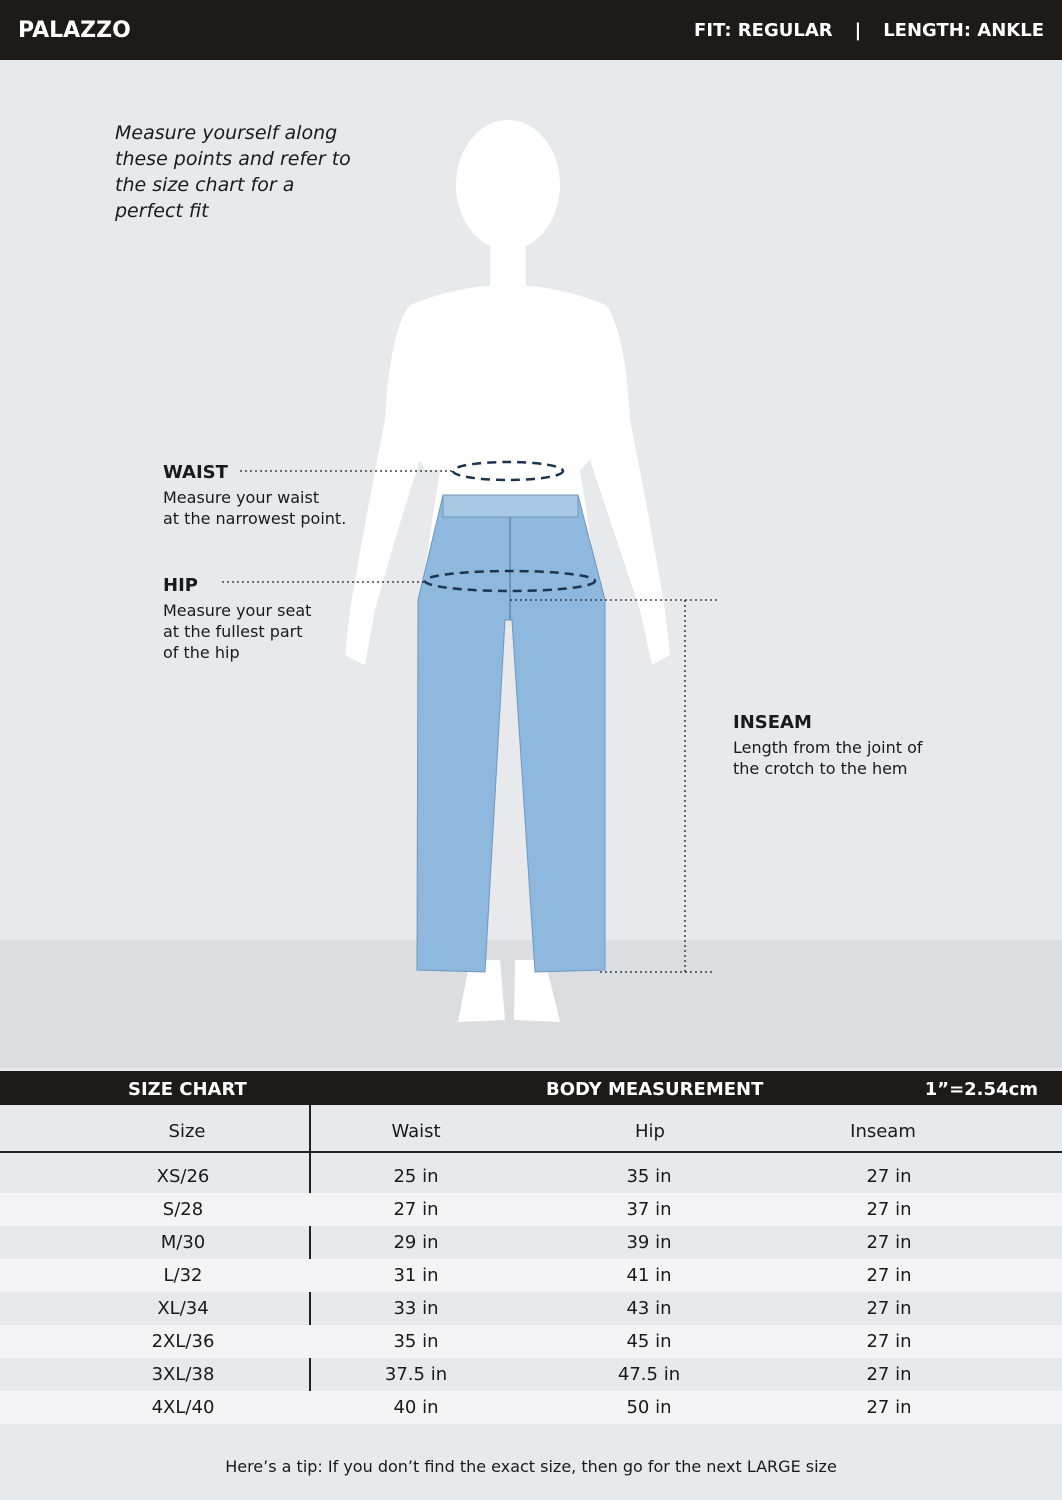 This screenshot has width=1062, height=1500. I want to click on waist-title: WAIST, so click(195, 472).